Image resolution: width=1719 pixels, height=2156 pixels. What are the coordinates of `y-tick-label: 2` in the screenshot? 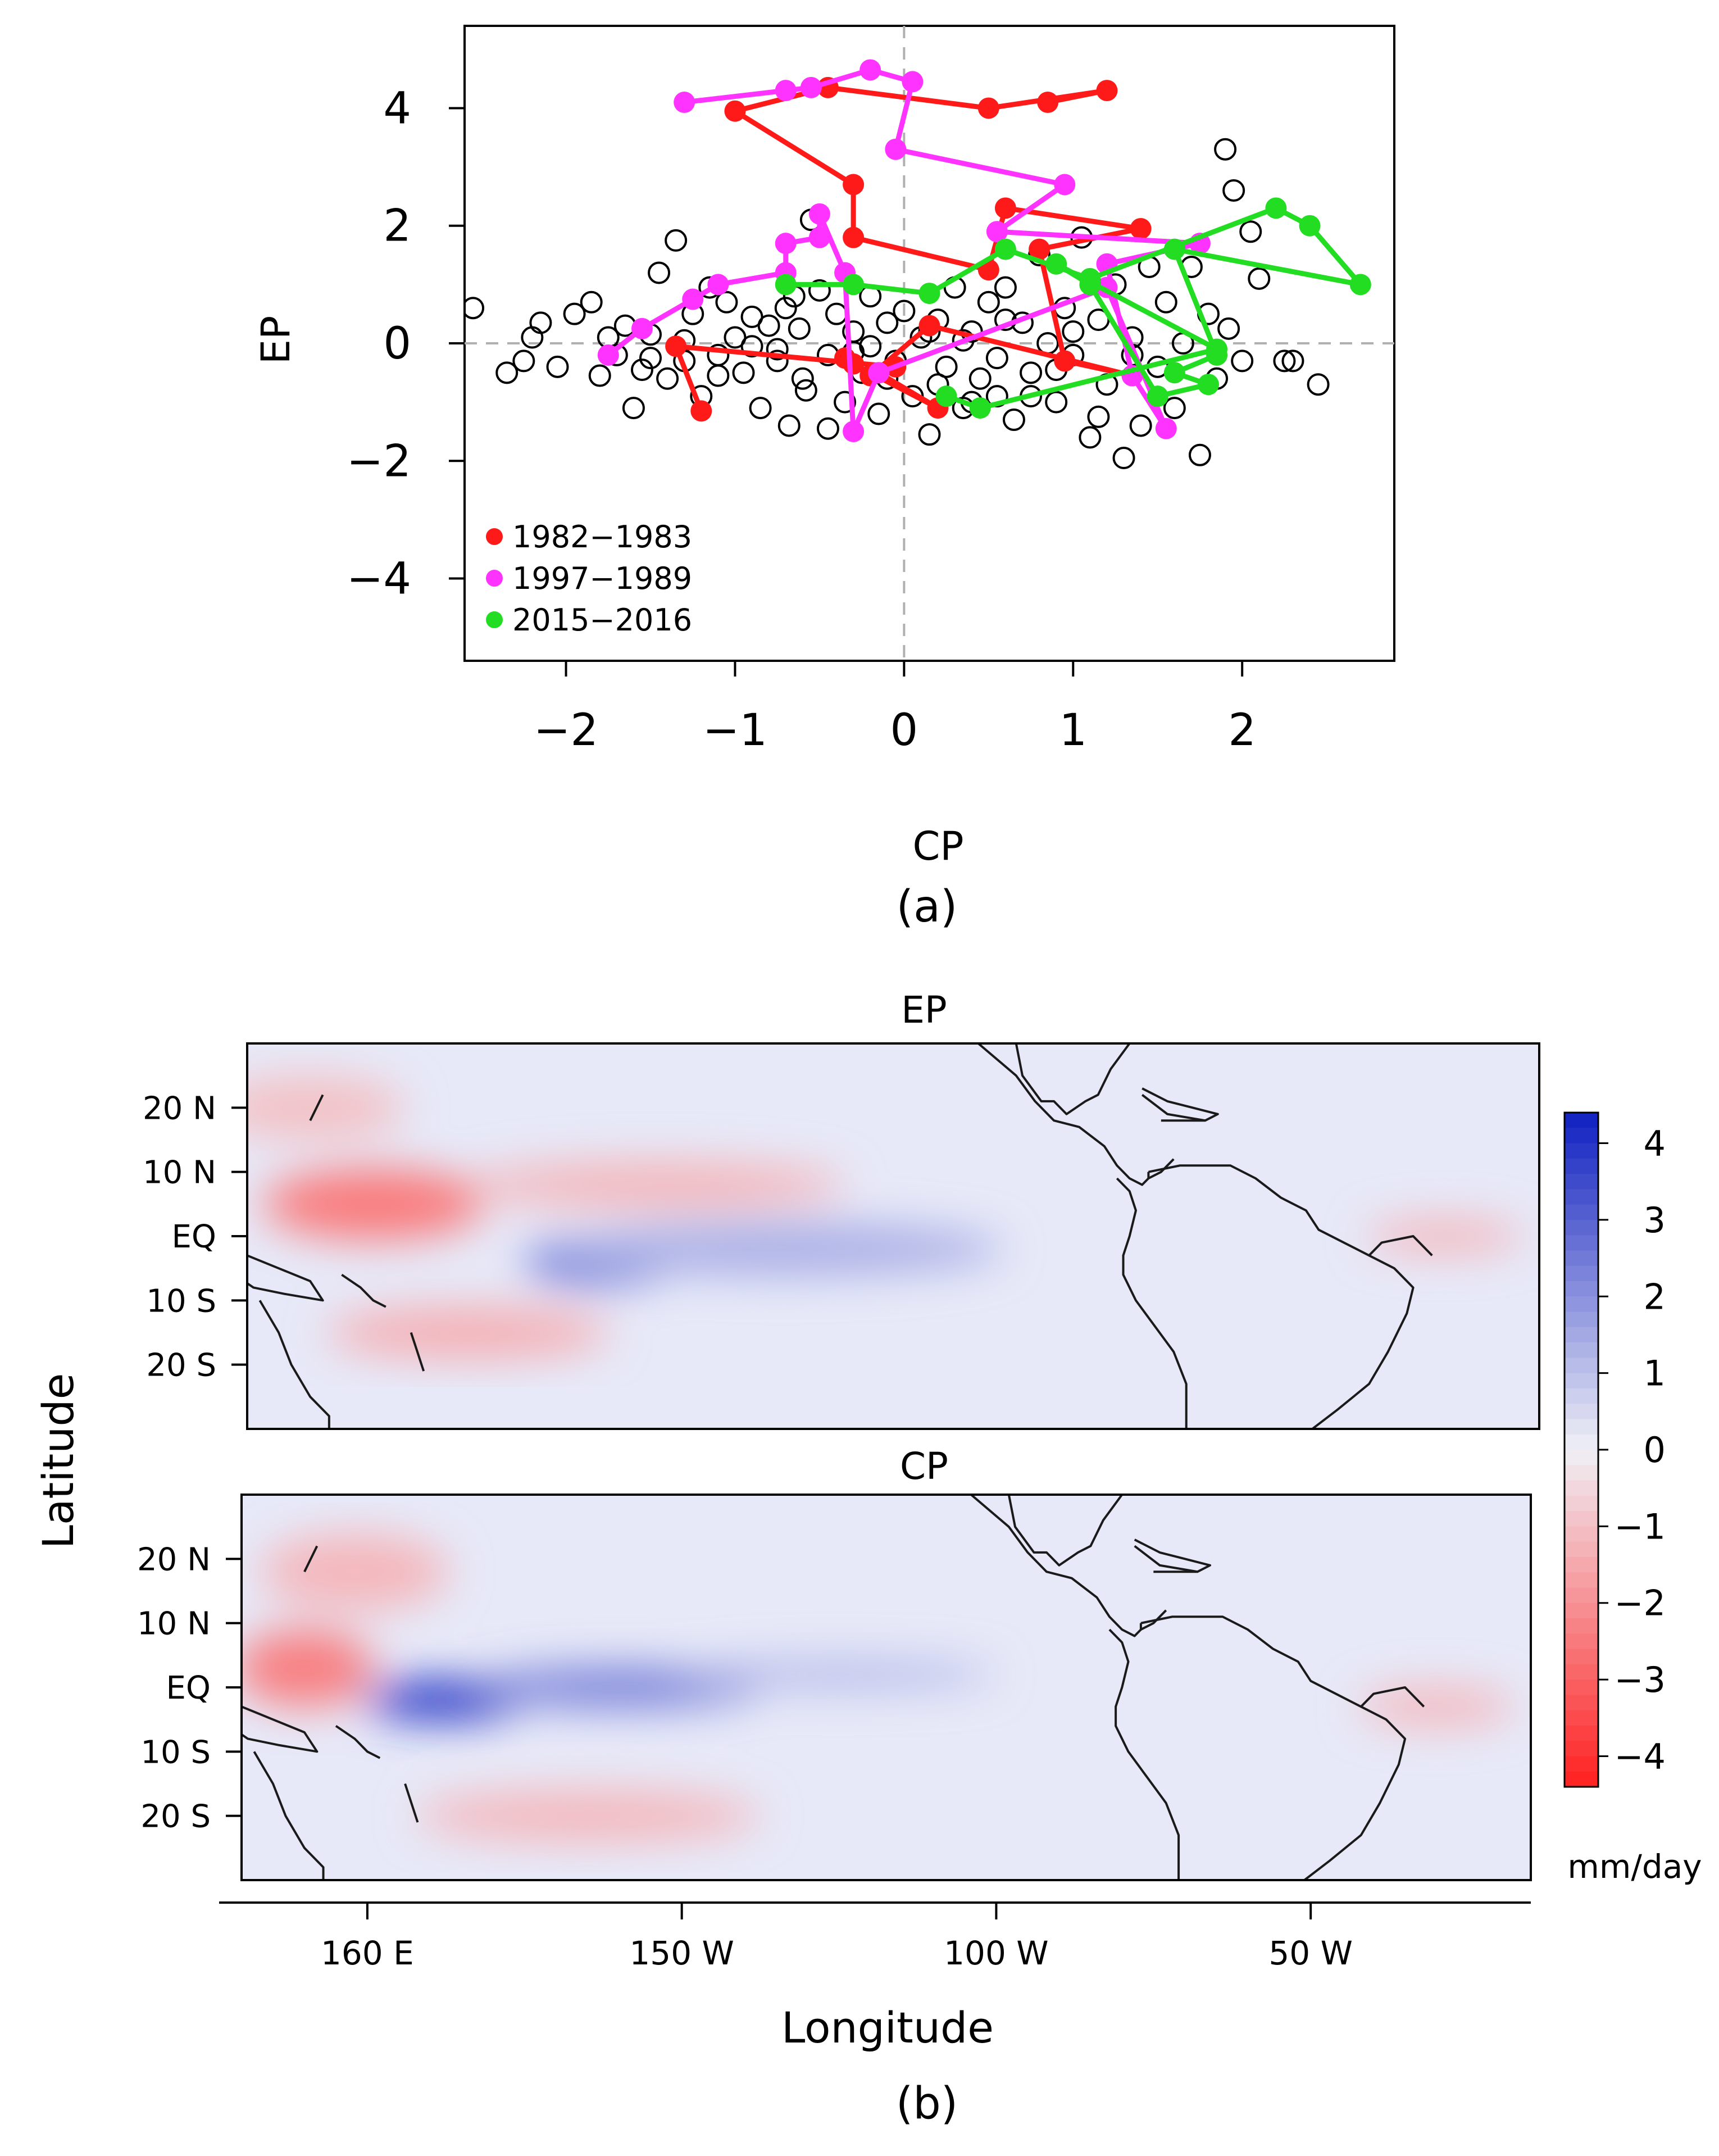 It's located at (397, 226).